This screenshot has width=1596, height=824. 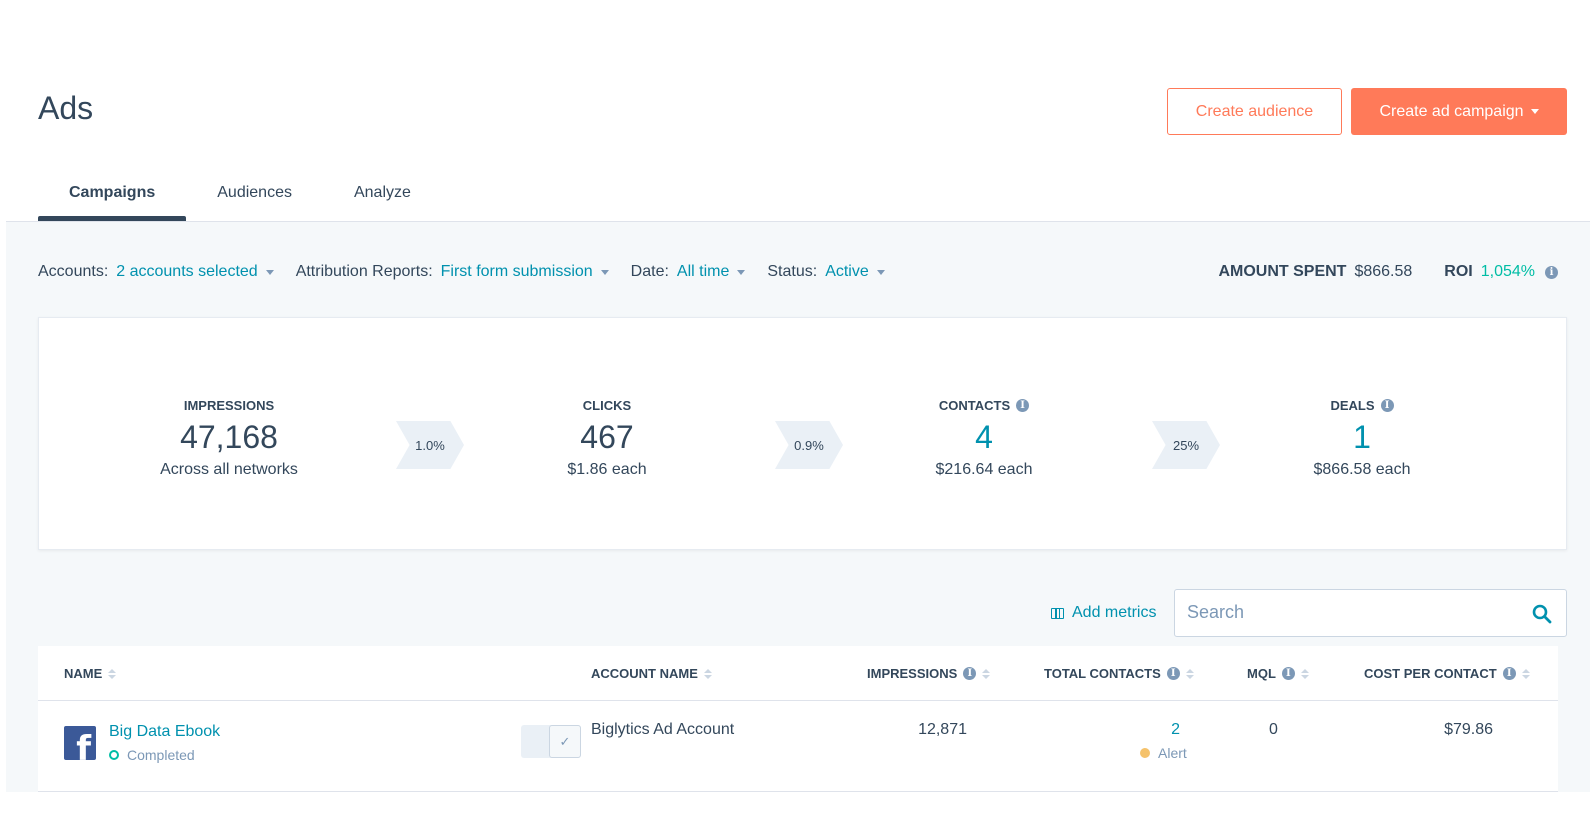 What do you see at coordinates (1383, 271) in the screenshot?
I see `amount-spent-value: $866.58` at bounding box center [1383, 271].